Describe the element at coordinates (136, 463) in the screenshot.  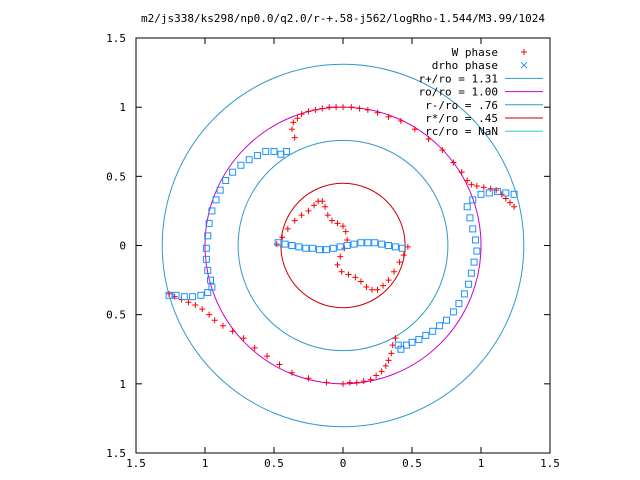
I see `x-tick-label: 1.5` at that location.